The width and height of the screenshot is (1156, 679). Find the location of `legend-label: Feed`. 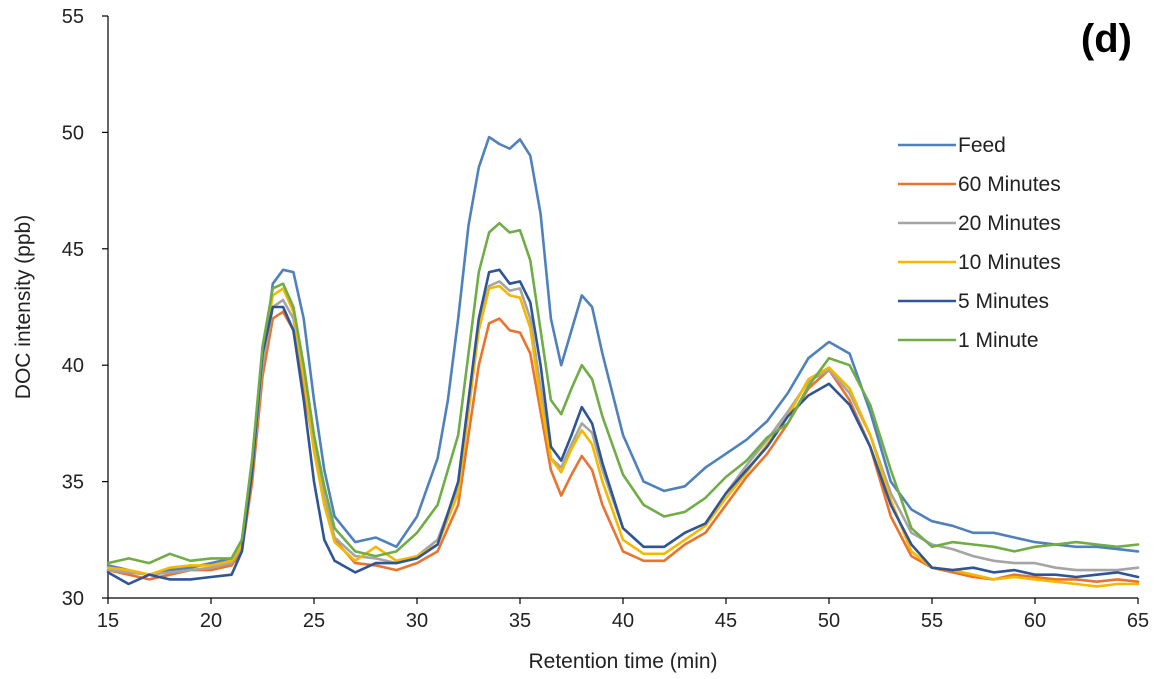

legend-label: Feed is located at coordinates (982, 145).